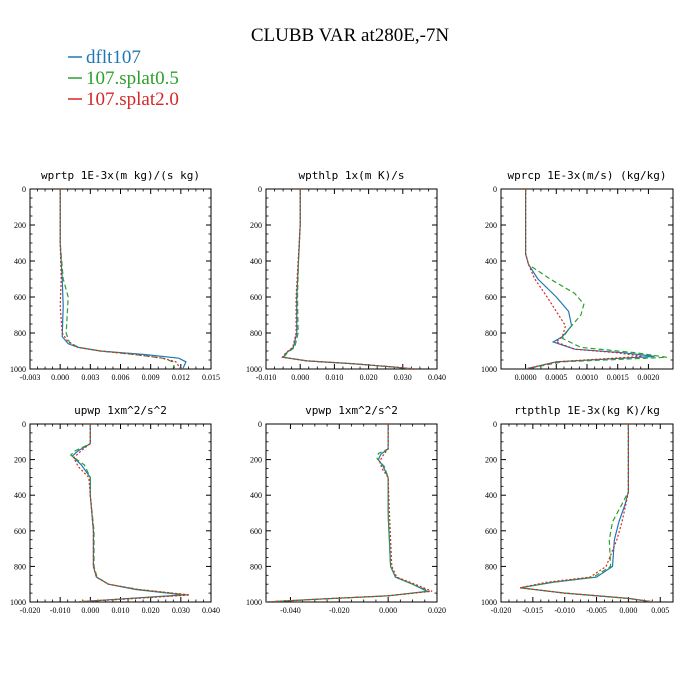 The width and height of the screenshot is (700, 700). Describe the element at coordinates (290, 610) in the screenshot. I see `x-tick-label: -0.040` at that location.